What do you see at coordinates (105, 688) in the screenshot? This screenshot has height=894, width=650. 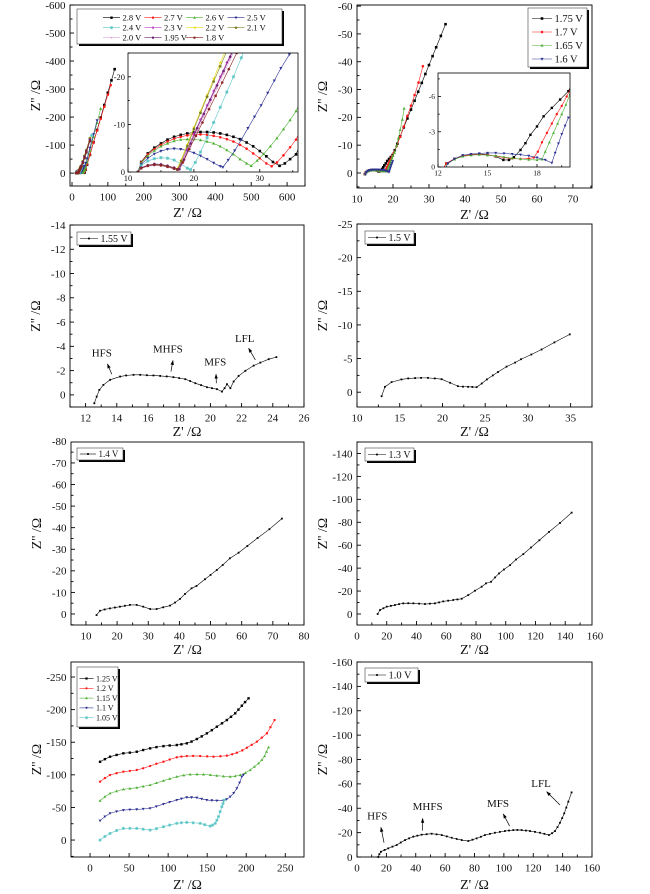 I see `legend-label: 1.2 V` at bounding box center [105, 688].